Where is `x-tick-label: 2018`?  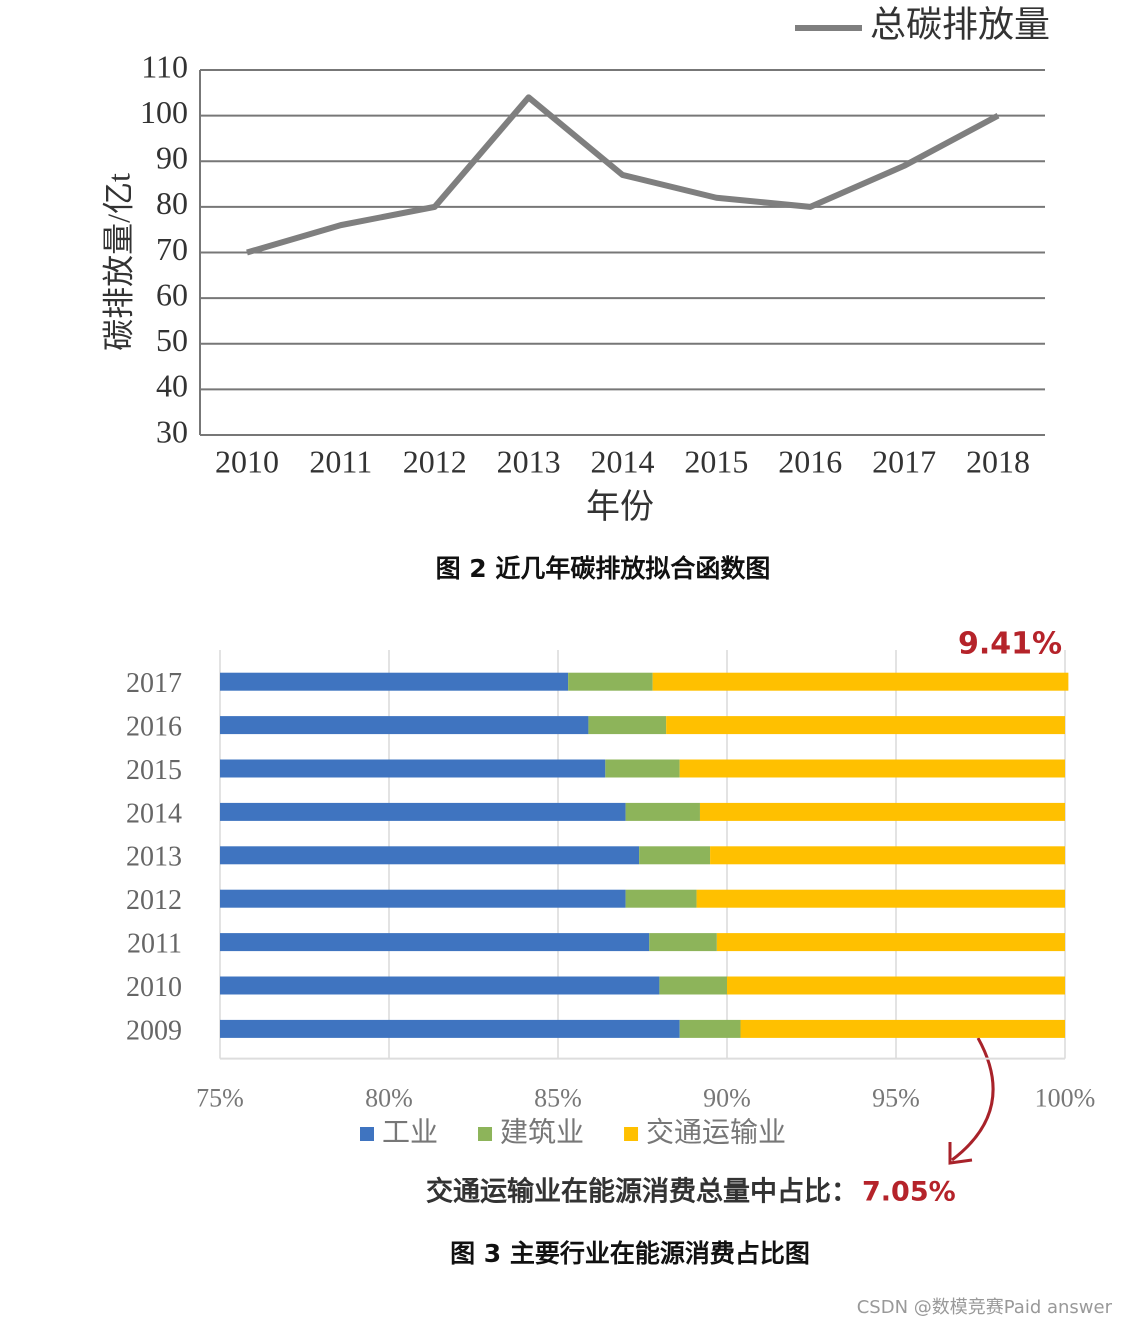 x-tick-label: 2018 is located at coordinates (998, 461).